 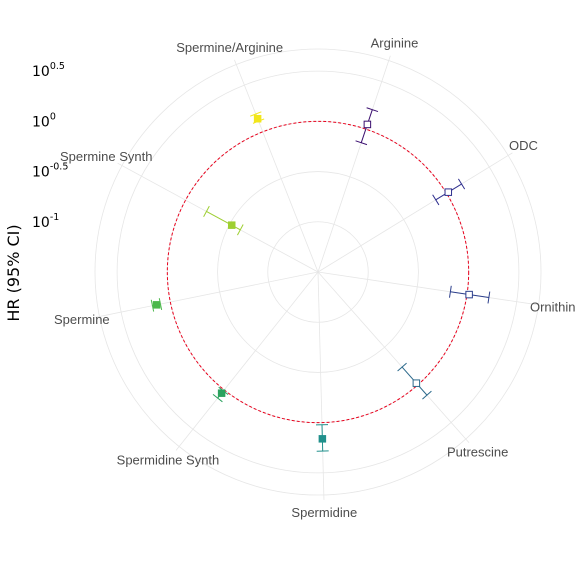 What do you see at coordinates (477, 451) in the screenshot?
I see `category-label: Putrescine` at bounding box center [477, 451].